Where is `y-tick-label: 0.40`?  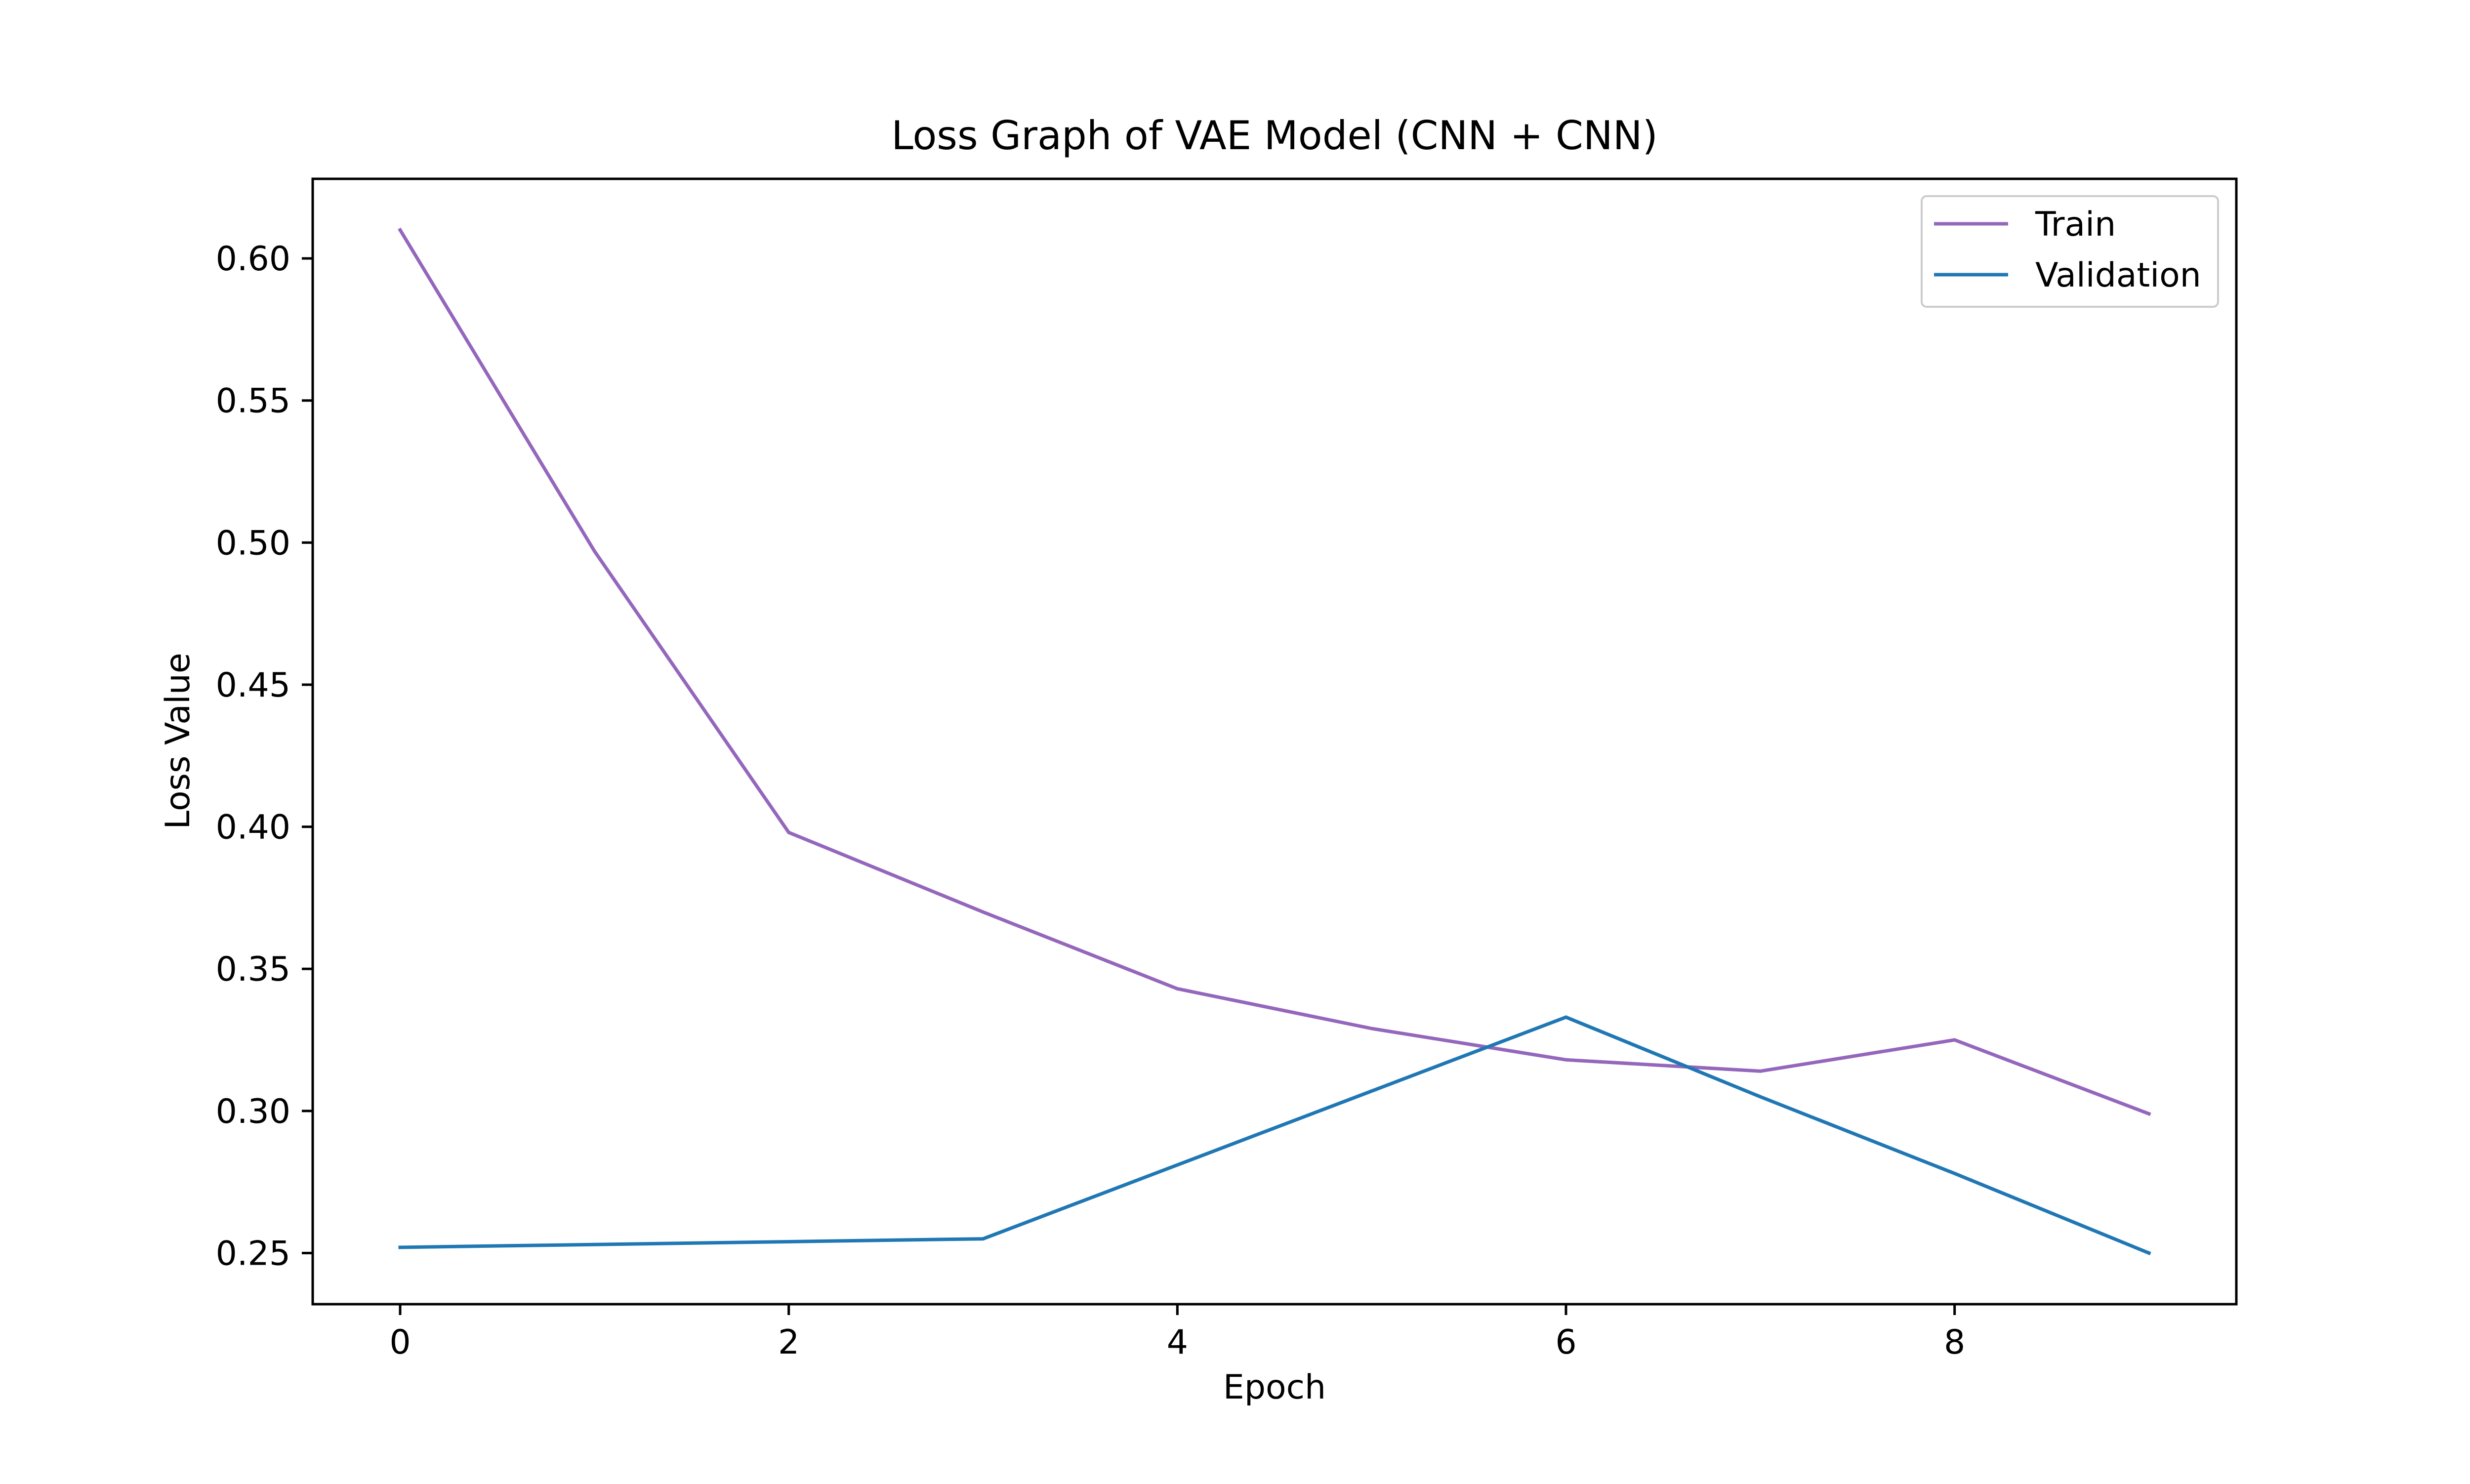 y-tick-label: 0.40 is located at coordinates (253, 827).